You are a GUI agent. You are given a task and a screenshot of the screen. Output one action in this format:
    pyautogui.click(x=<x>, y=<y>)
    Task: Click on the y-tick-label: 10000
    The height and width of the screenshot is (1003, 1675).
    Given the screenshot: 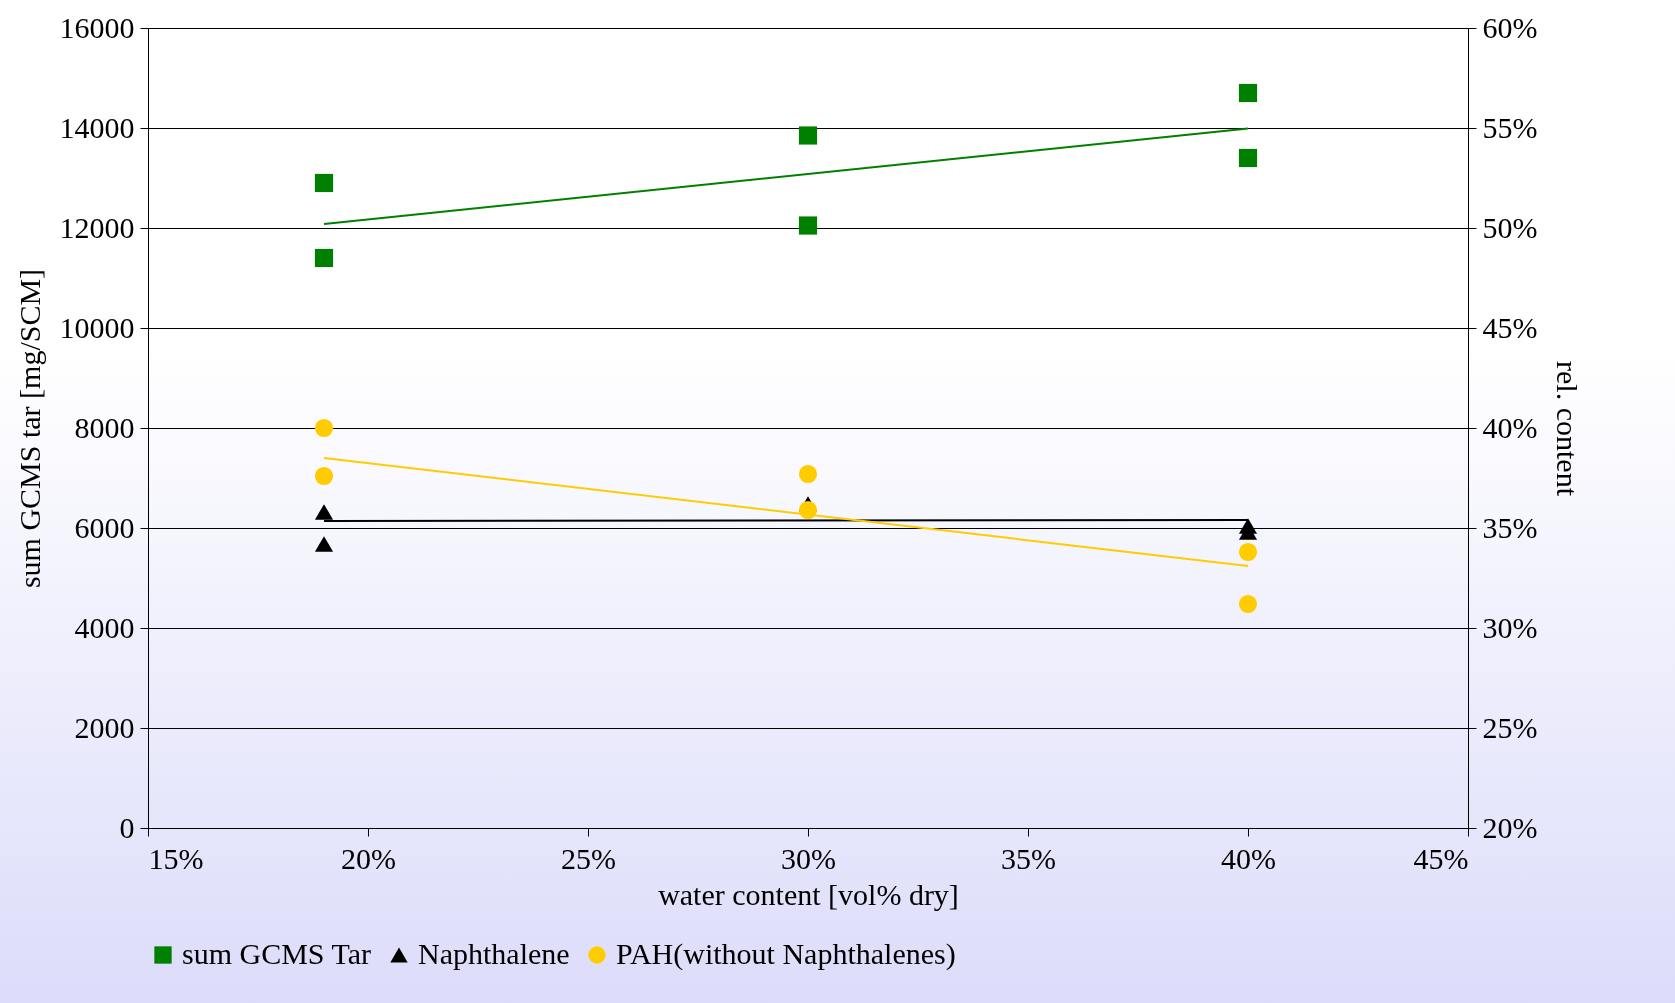 What is the action you would take?
    pyautogui.click(x=97, y=327)
    